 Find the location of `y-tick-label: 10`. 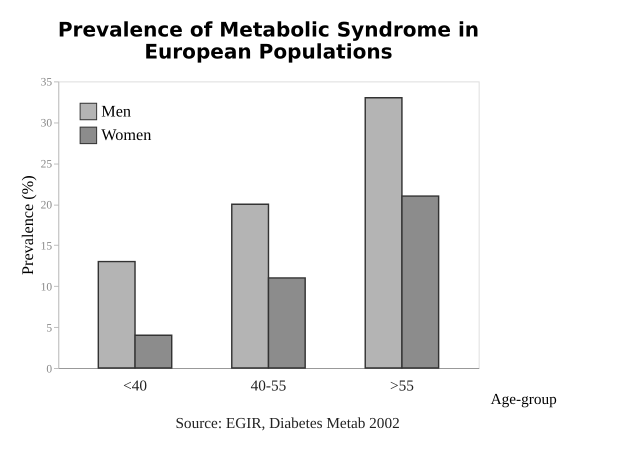

y-tick-label: 10 is located at coordinates (46, 287).